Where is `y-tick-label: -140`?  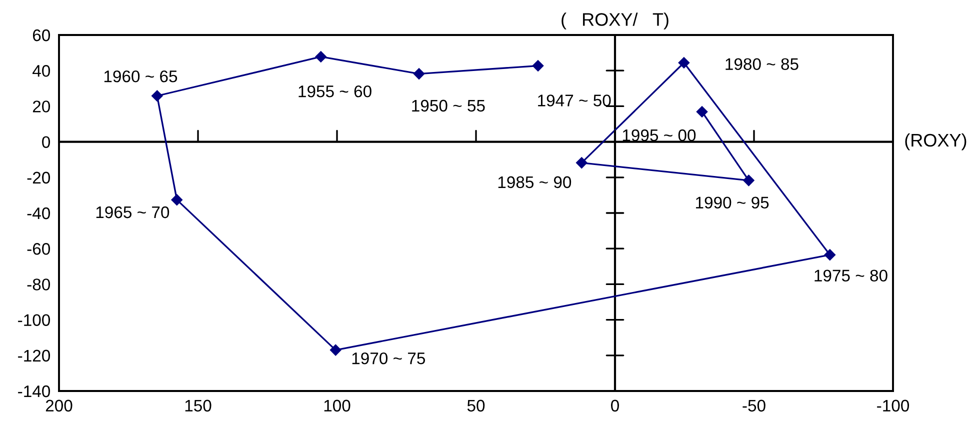 y-tick-label: -140 is located at coordinates (34, 391).